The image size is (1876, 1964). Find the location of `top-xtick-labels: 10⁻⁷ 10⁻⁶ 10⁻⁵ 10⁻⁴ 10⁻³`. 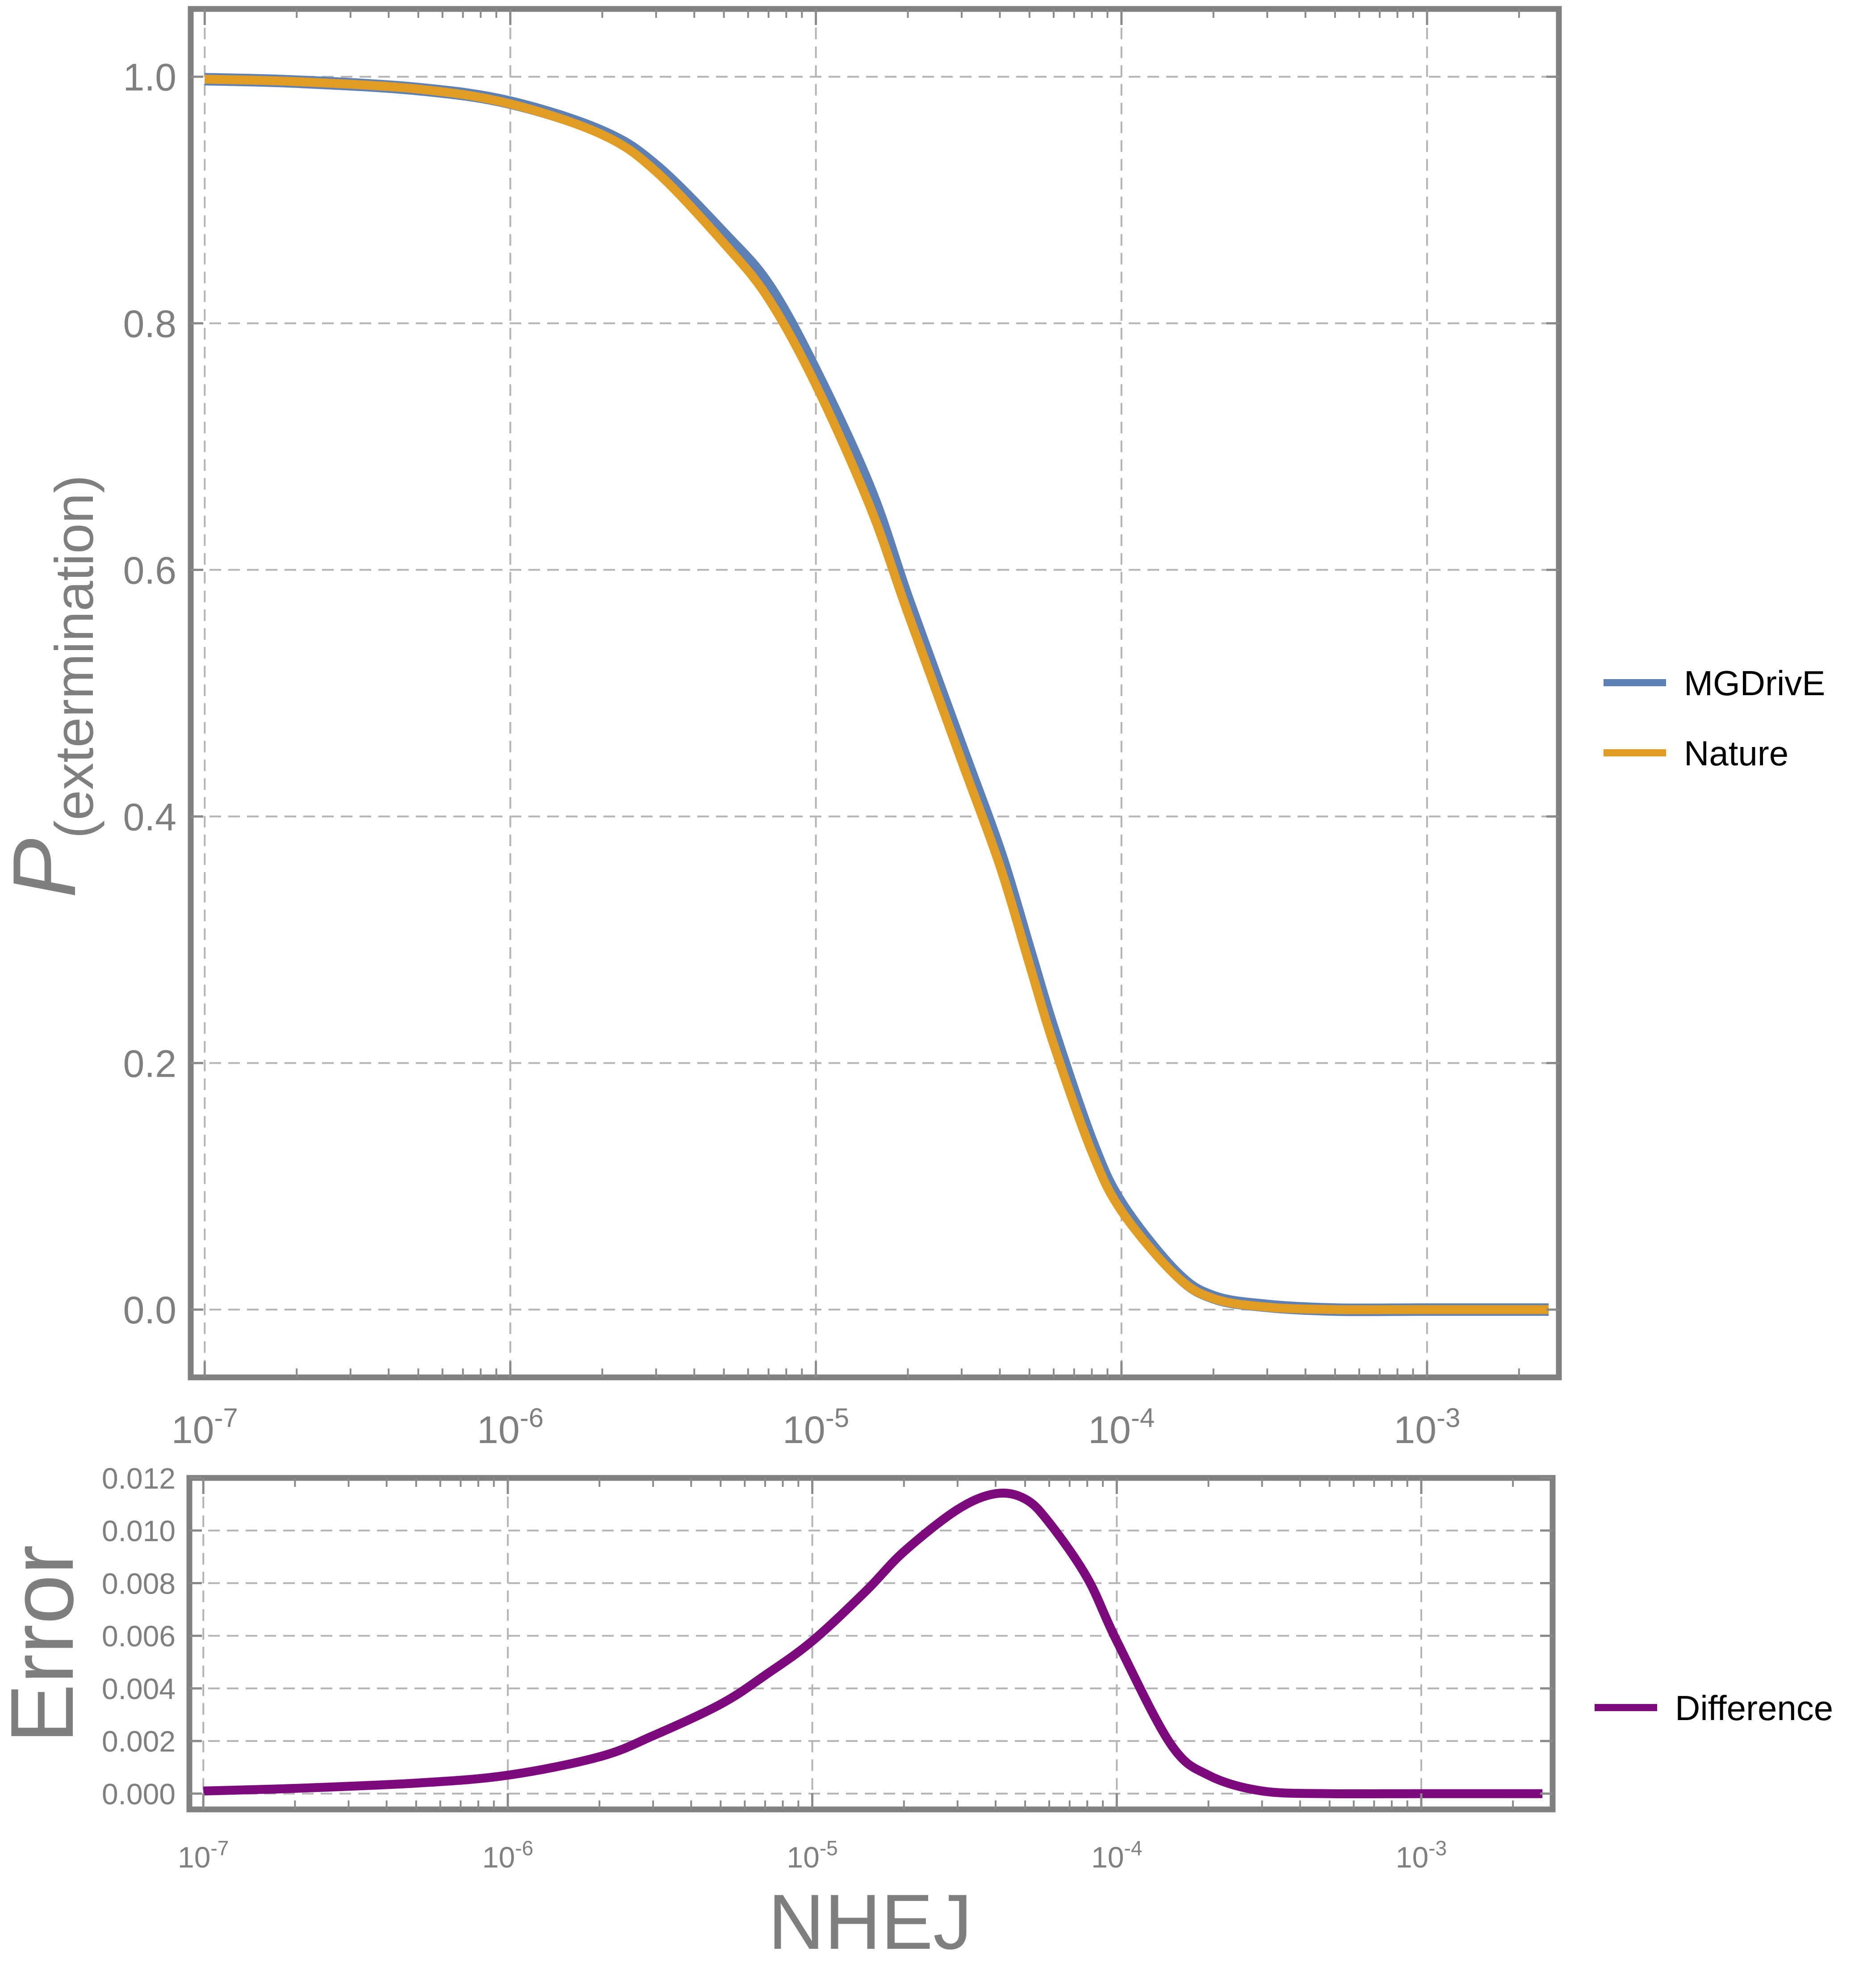

top-xtick-labels: 10⁻⁷ 10⁻⁶ 10⁻⁵ 10⁻⁴ 10⁻³ is located at coordinates (816, 1428).